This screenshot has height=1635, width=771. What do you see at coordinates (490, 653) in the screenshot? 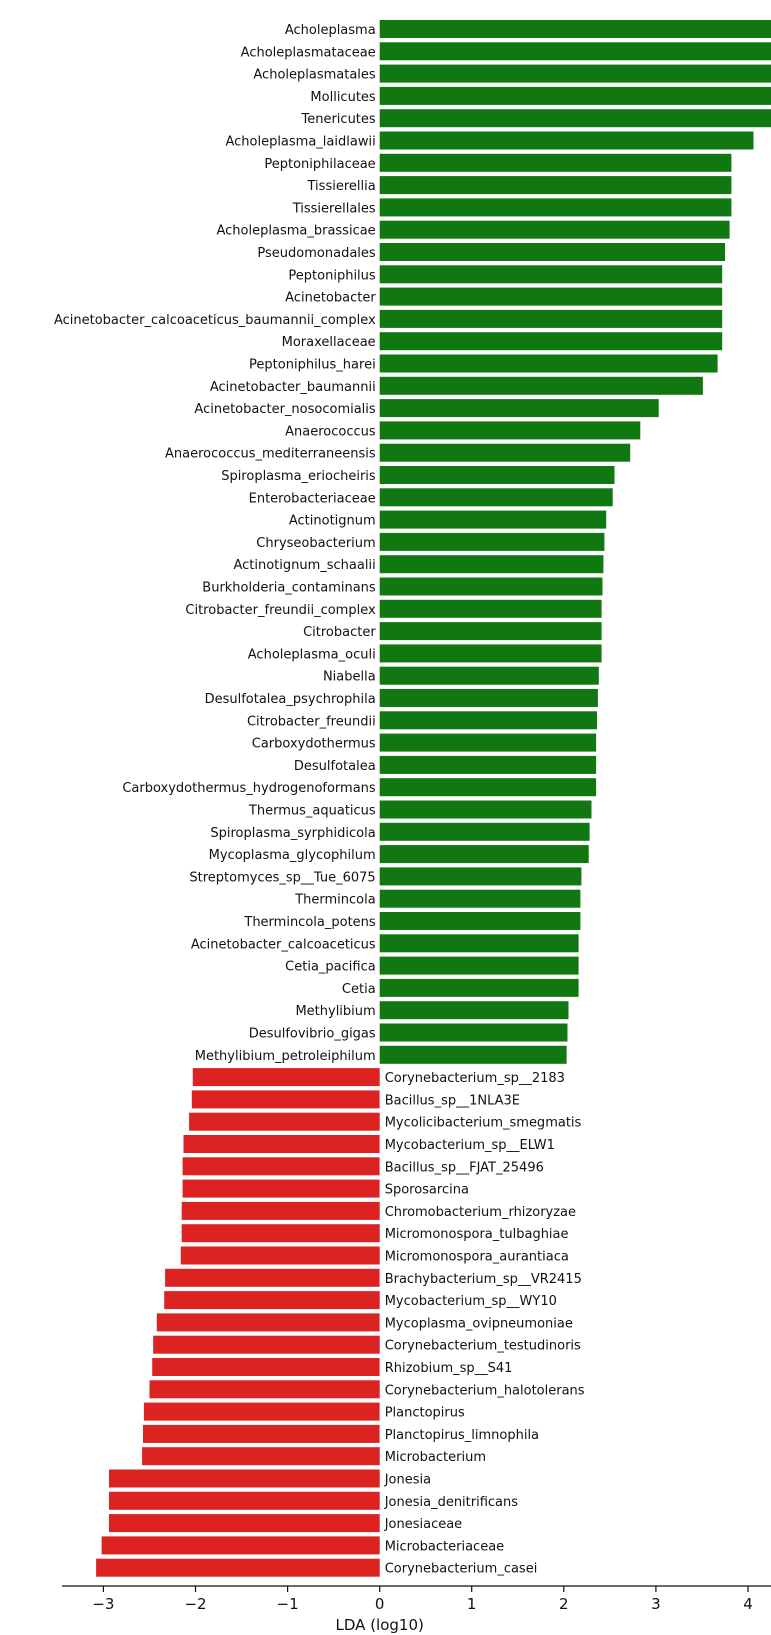
I see `bar-Acholeplasma_oculi` at bounding box center [490, 653].